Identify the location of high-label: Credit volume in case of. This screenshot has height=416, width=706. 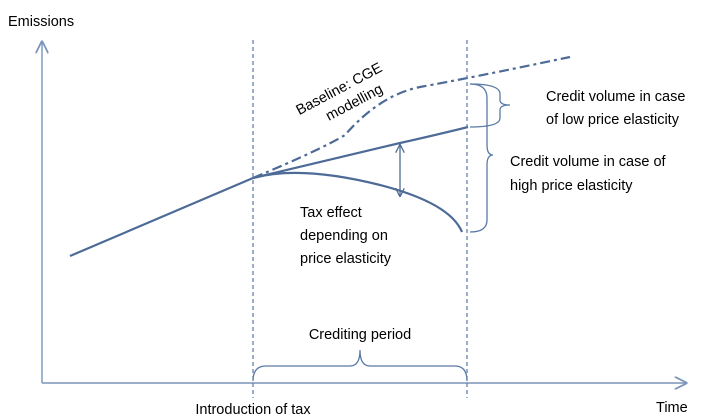
(588, 162).